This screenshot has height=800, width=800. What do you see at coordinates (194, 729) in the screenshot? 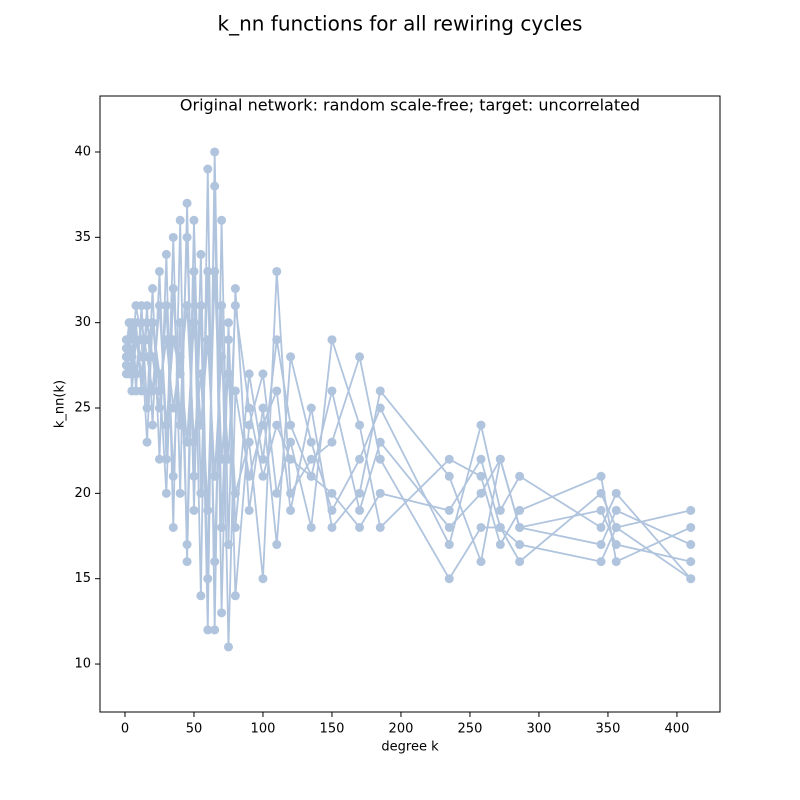
I see `x-tick-label: 50` at bounding box center [194, 729].